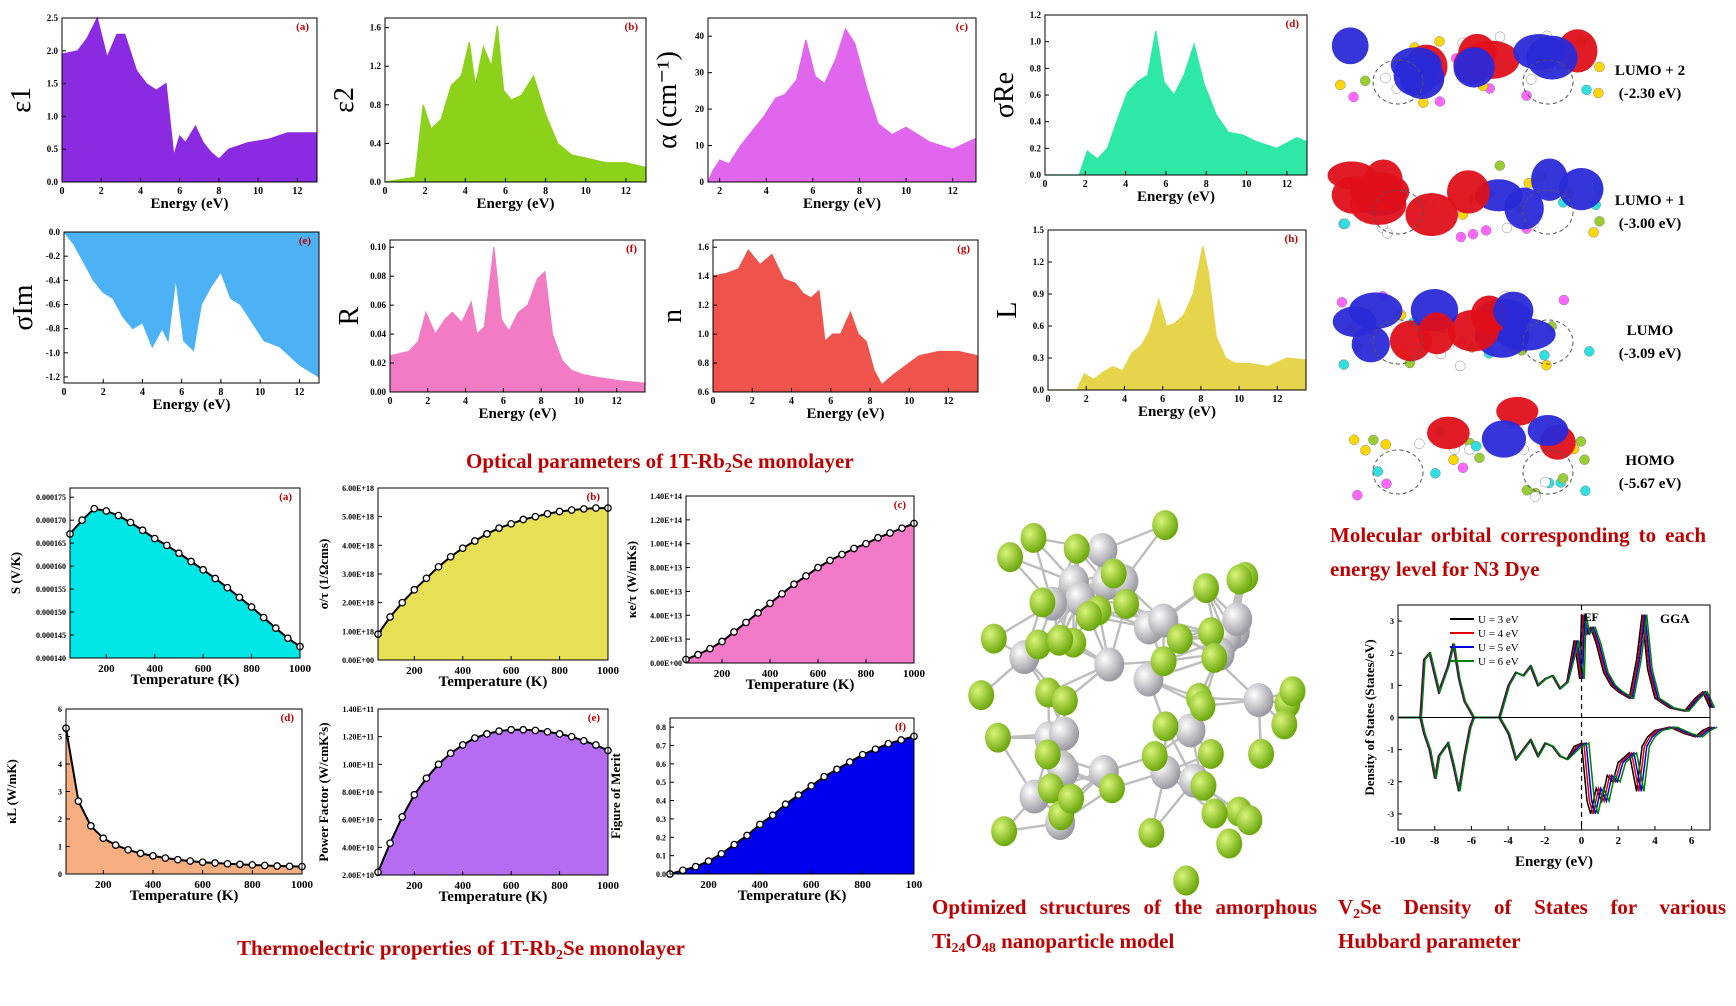 This screenshot has width=1736, height=1006. Describe the element at coordinates (60, 709) in the screenshot. I see `y-tick-label: 6` at that location.